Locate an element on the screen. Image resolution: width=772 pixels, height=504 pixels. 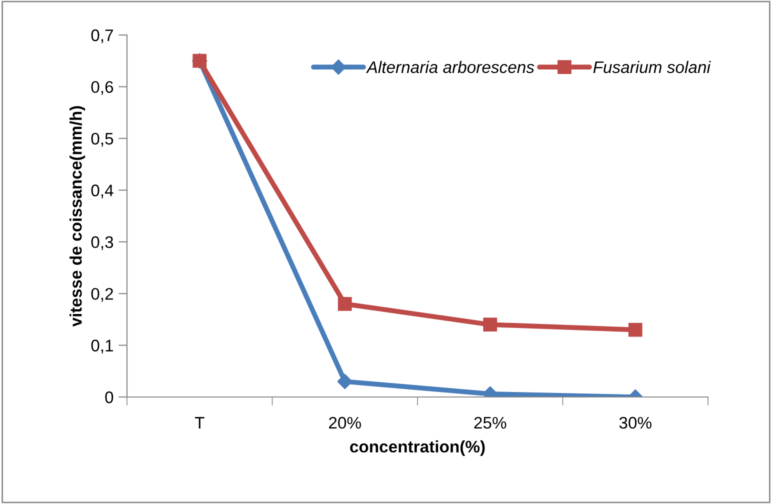
y-tick-label: 0,6 is located at coordinates (102, 88).